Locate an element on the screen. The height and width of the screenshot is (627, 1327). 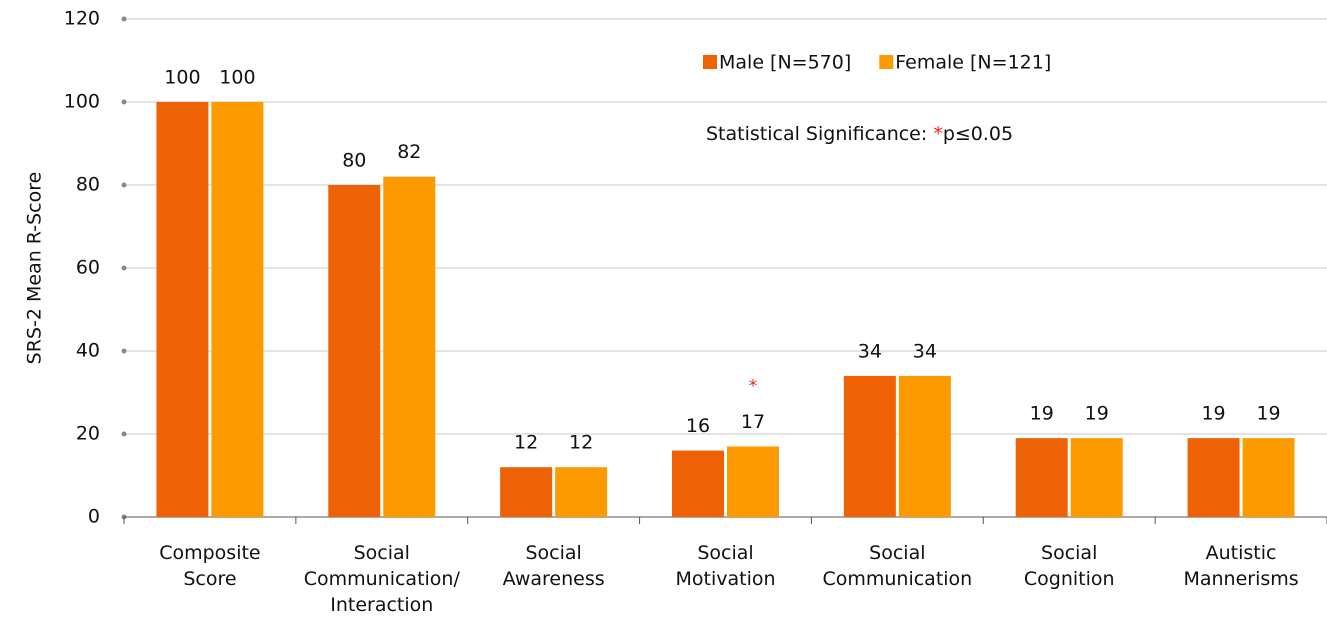
x-tick-label: Autistic Mannerisms is located at coordinates (1241, 566).